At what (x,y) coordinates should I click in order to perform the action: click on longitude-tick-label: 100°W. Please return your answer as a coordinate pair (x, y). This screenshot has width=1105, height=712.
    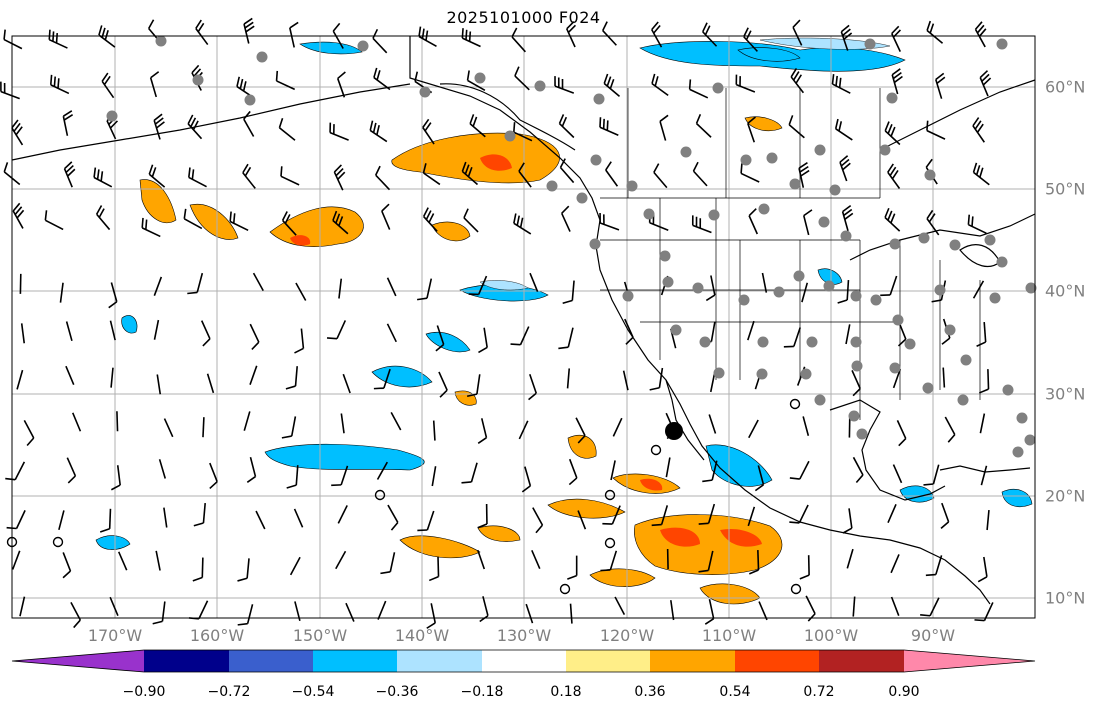
    Looking at the image, I should click on (831, 635).